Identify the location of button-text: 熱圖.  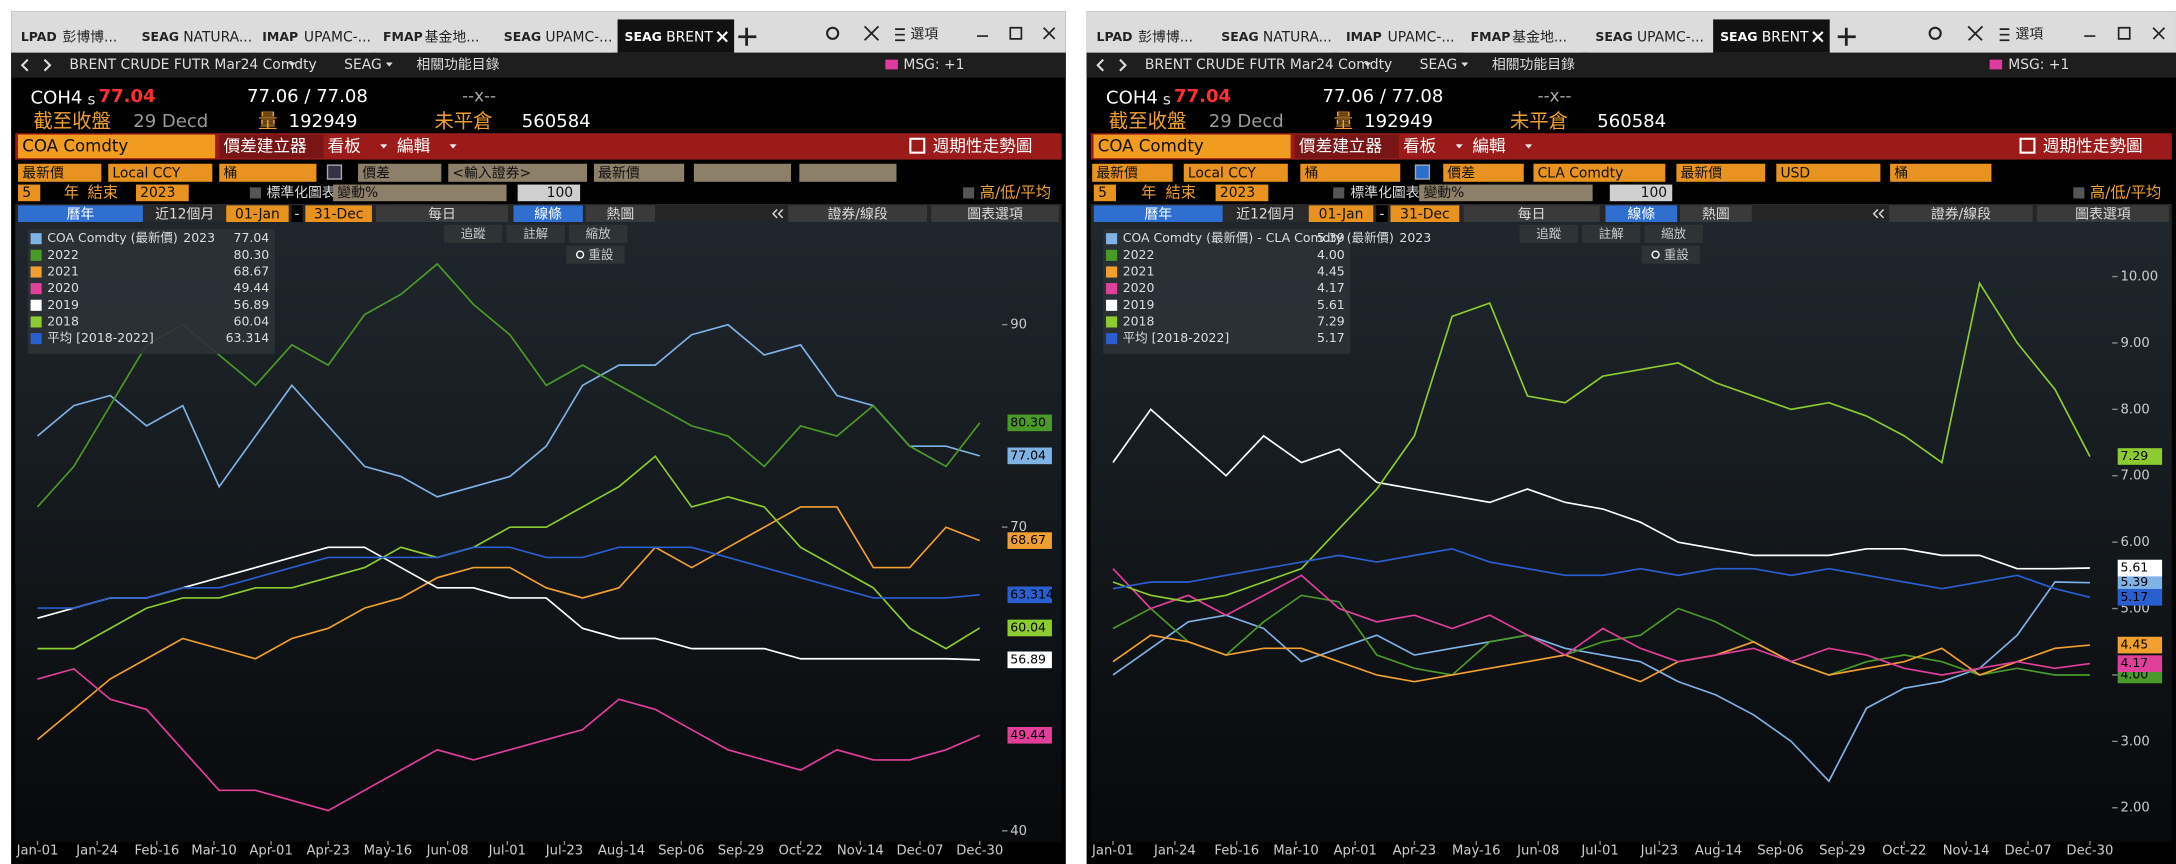
(620, 214).